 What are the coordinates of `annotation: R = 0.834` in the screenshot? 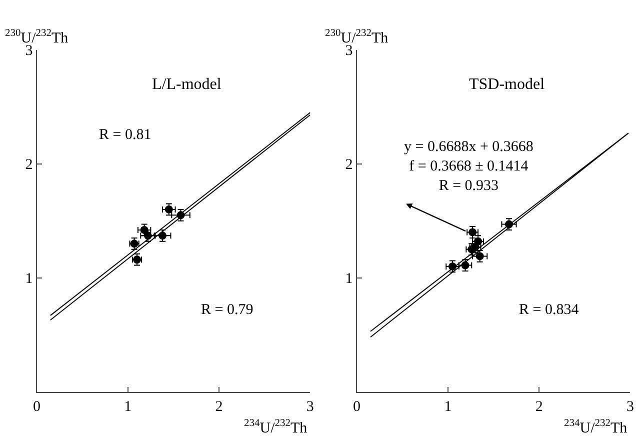 It's located at (549, 310).